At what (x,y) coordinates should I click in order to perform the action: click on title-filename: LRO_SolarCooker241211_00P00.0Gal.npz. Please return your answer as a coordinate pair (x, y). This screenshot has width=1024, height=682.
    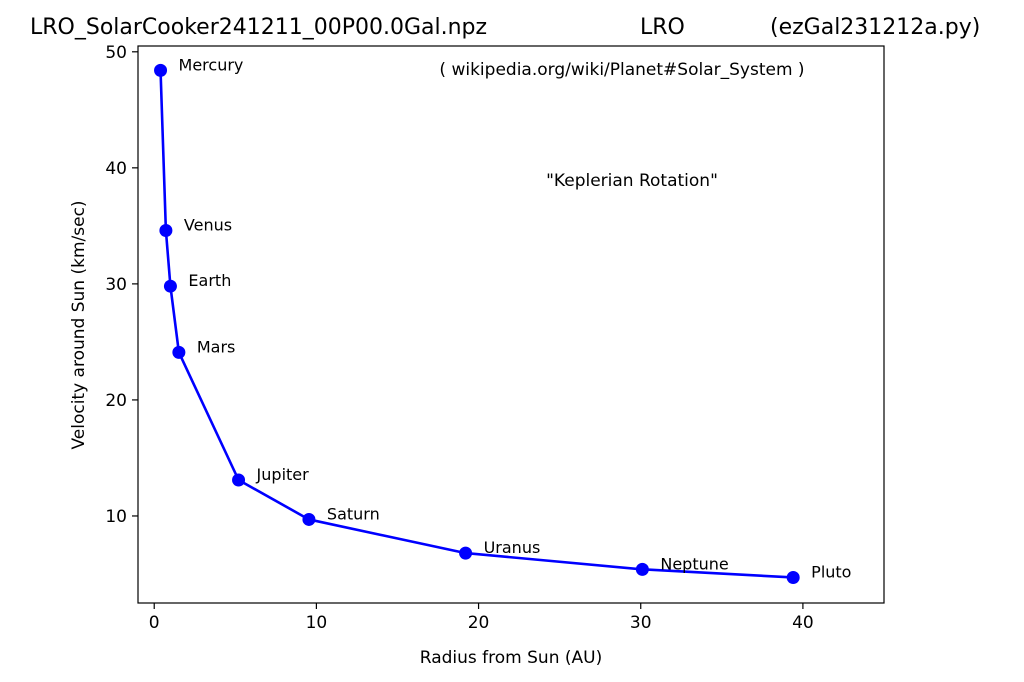
    Looking at the image, I should click on (258, 27).